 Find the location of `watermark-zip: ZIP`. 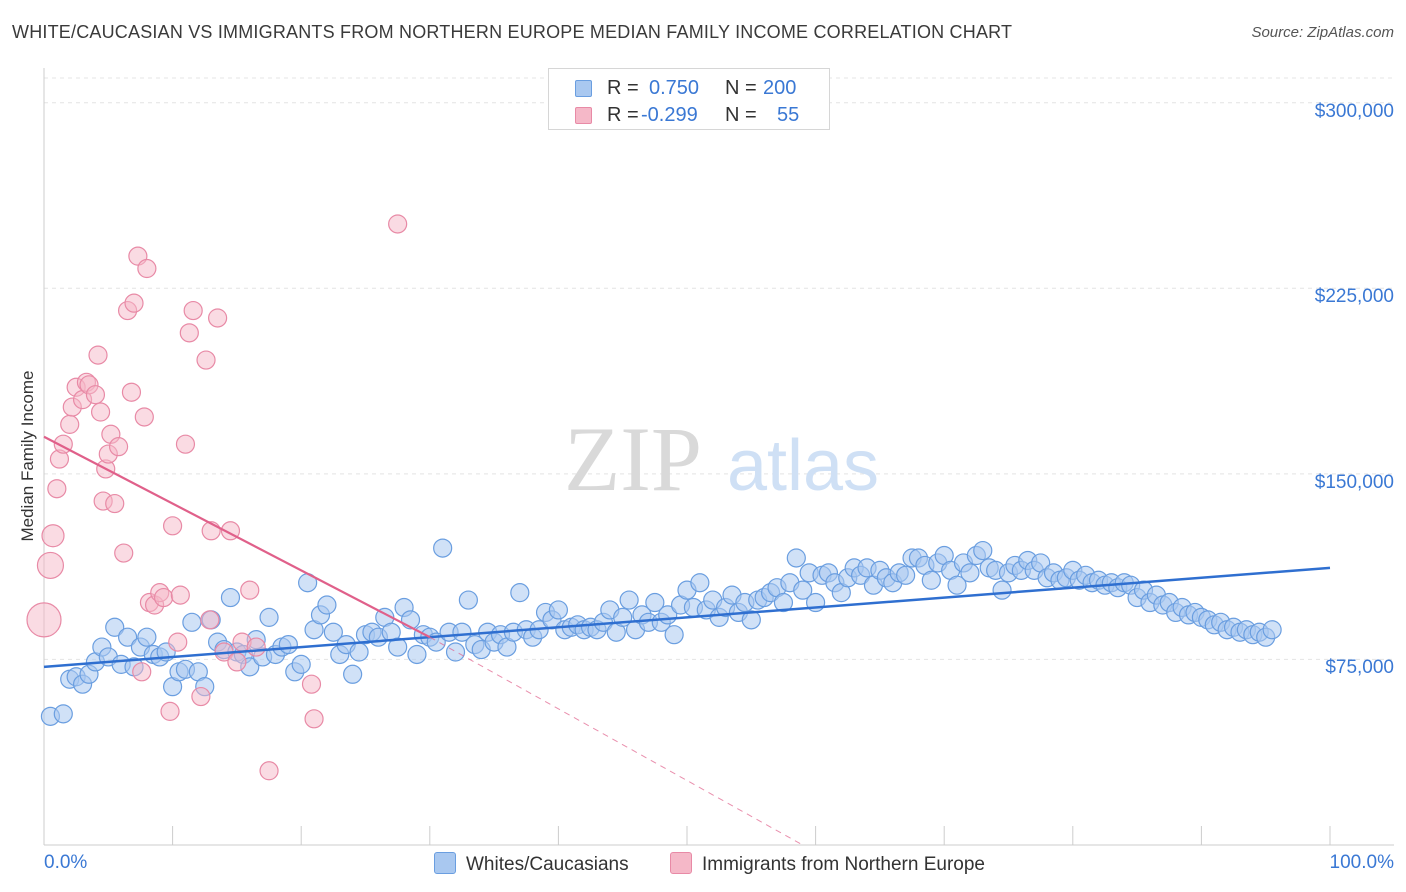

watermark-zip: ZIP is located at coordinates (633, 459).